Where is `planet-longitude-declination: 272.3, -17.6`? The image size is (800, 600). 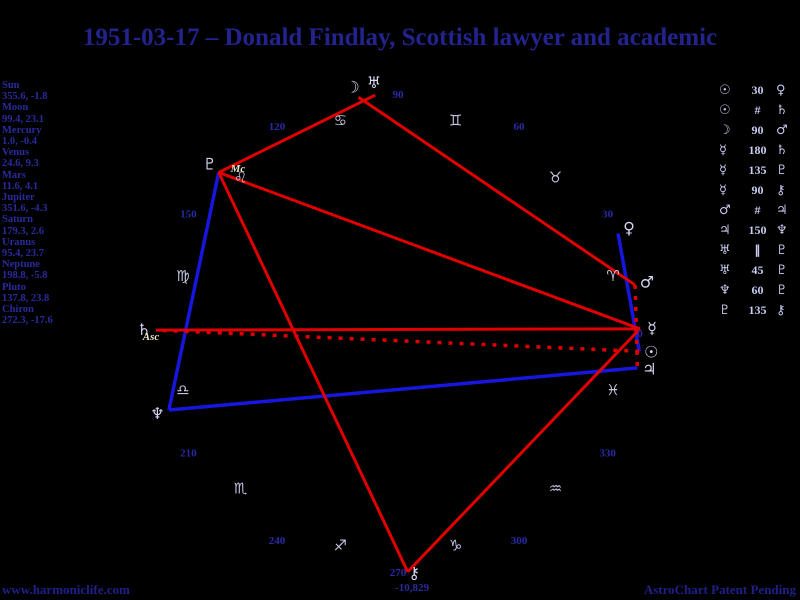
planet-longitude-declination: 272.3, -17.6 is located at coordinates (27, 321).